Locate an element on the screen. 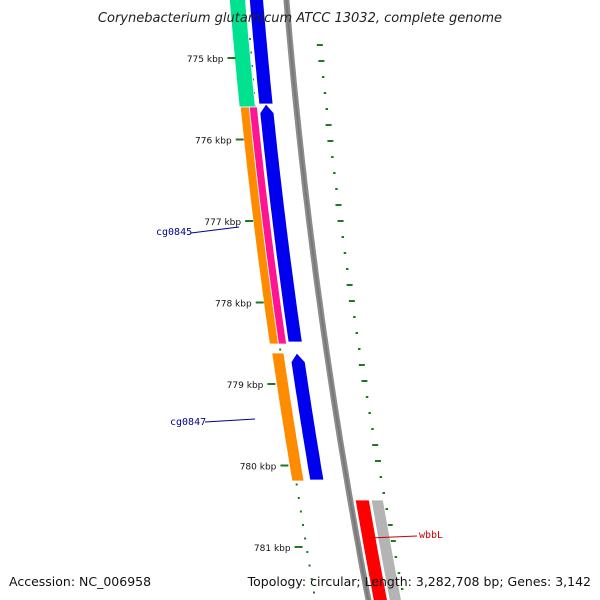  scale-label: 779 kbp is located at coordinates (245, 386).